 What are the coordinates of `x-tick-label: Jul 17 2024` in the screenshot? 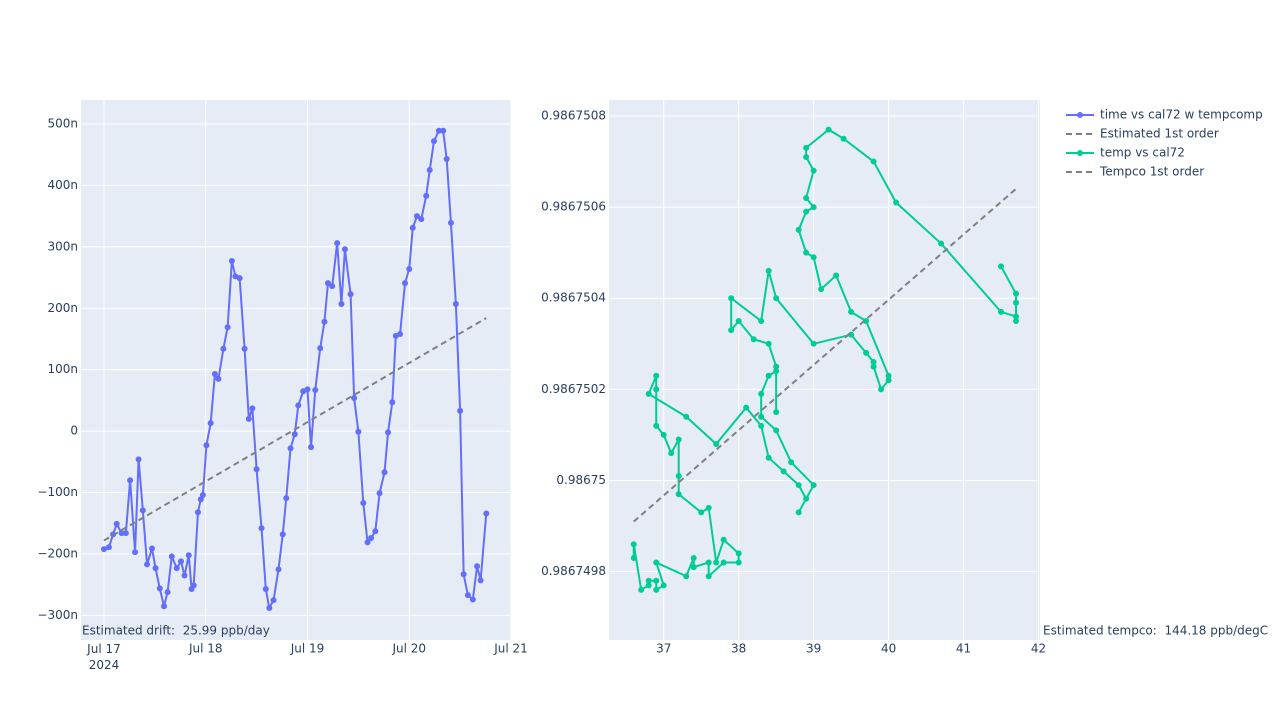 It's located at (103, 657).